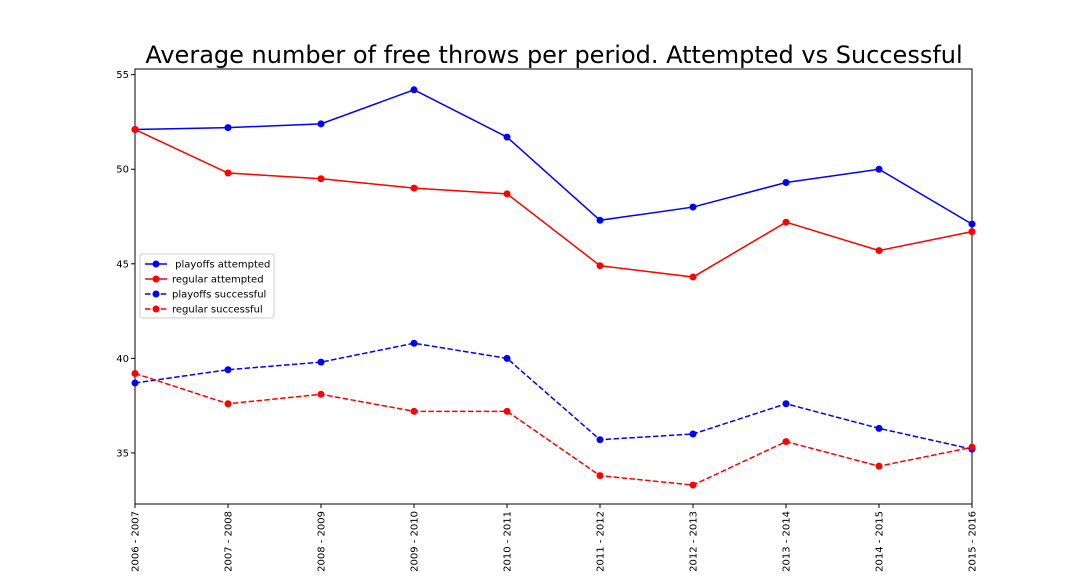  I want to click on x-tick-label: 2011 - 2012, so click(601, 541).